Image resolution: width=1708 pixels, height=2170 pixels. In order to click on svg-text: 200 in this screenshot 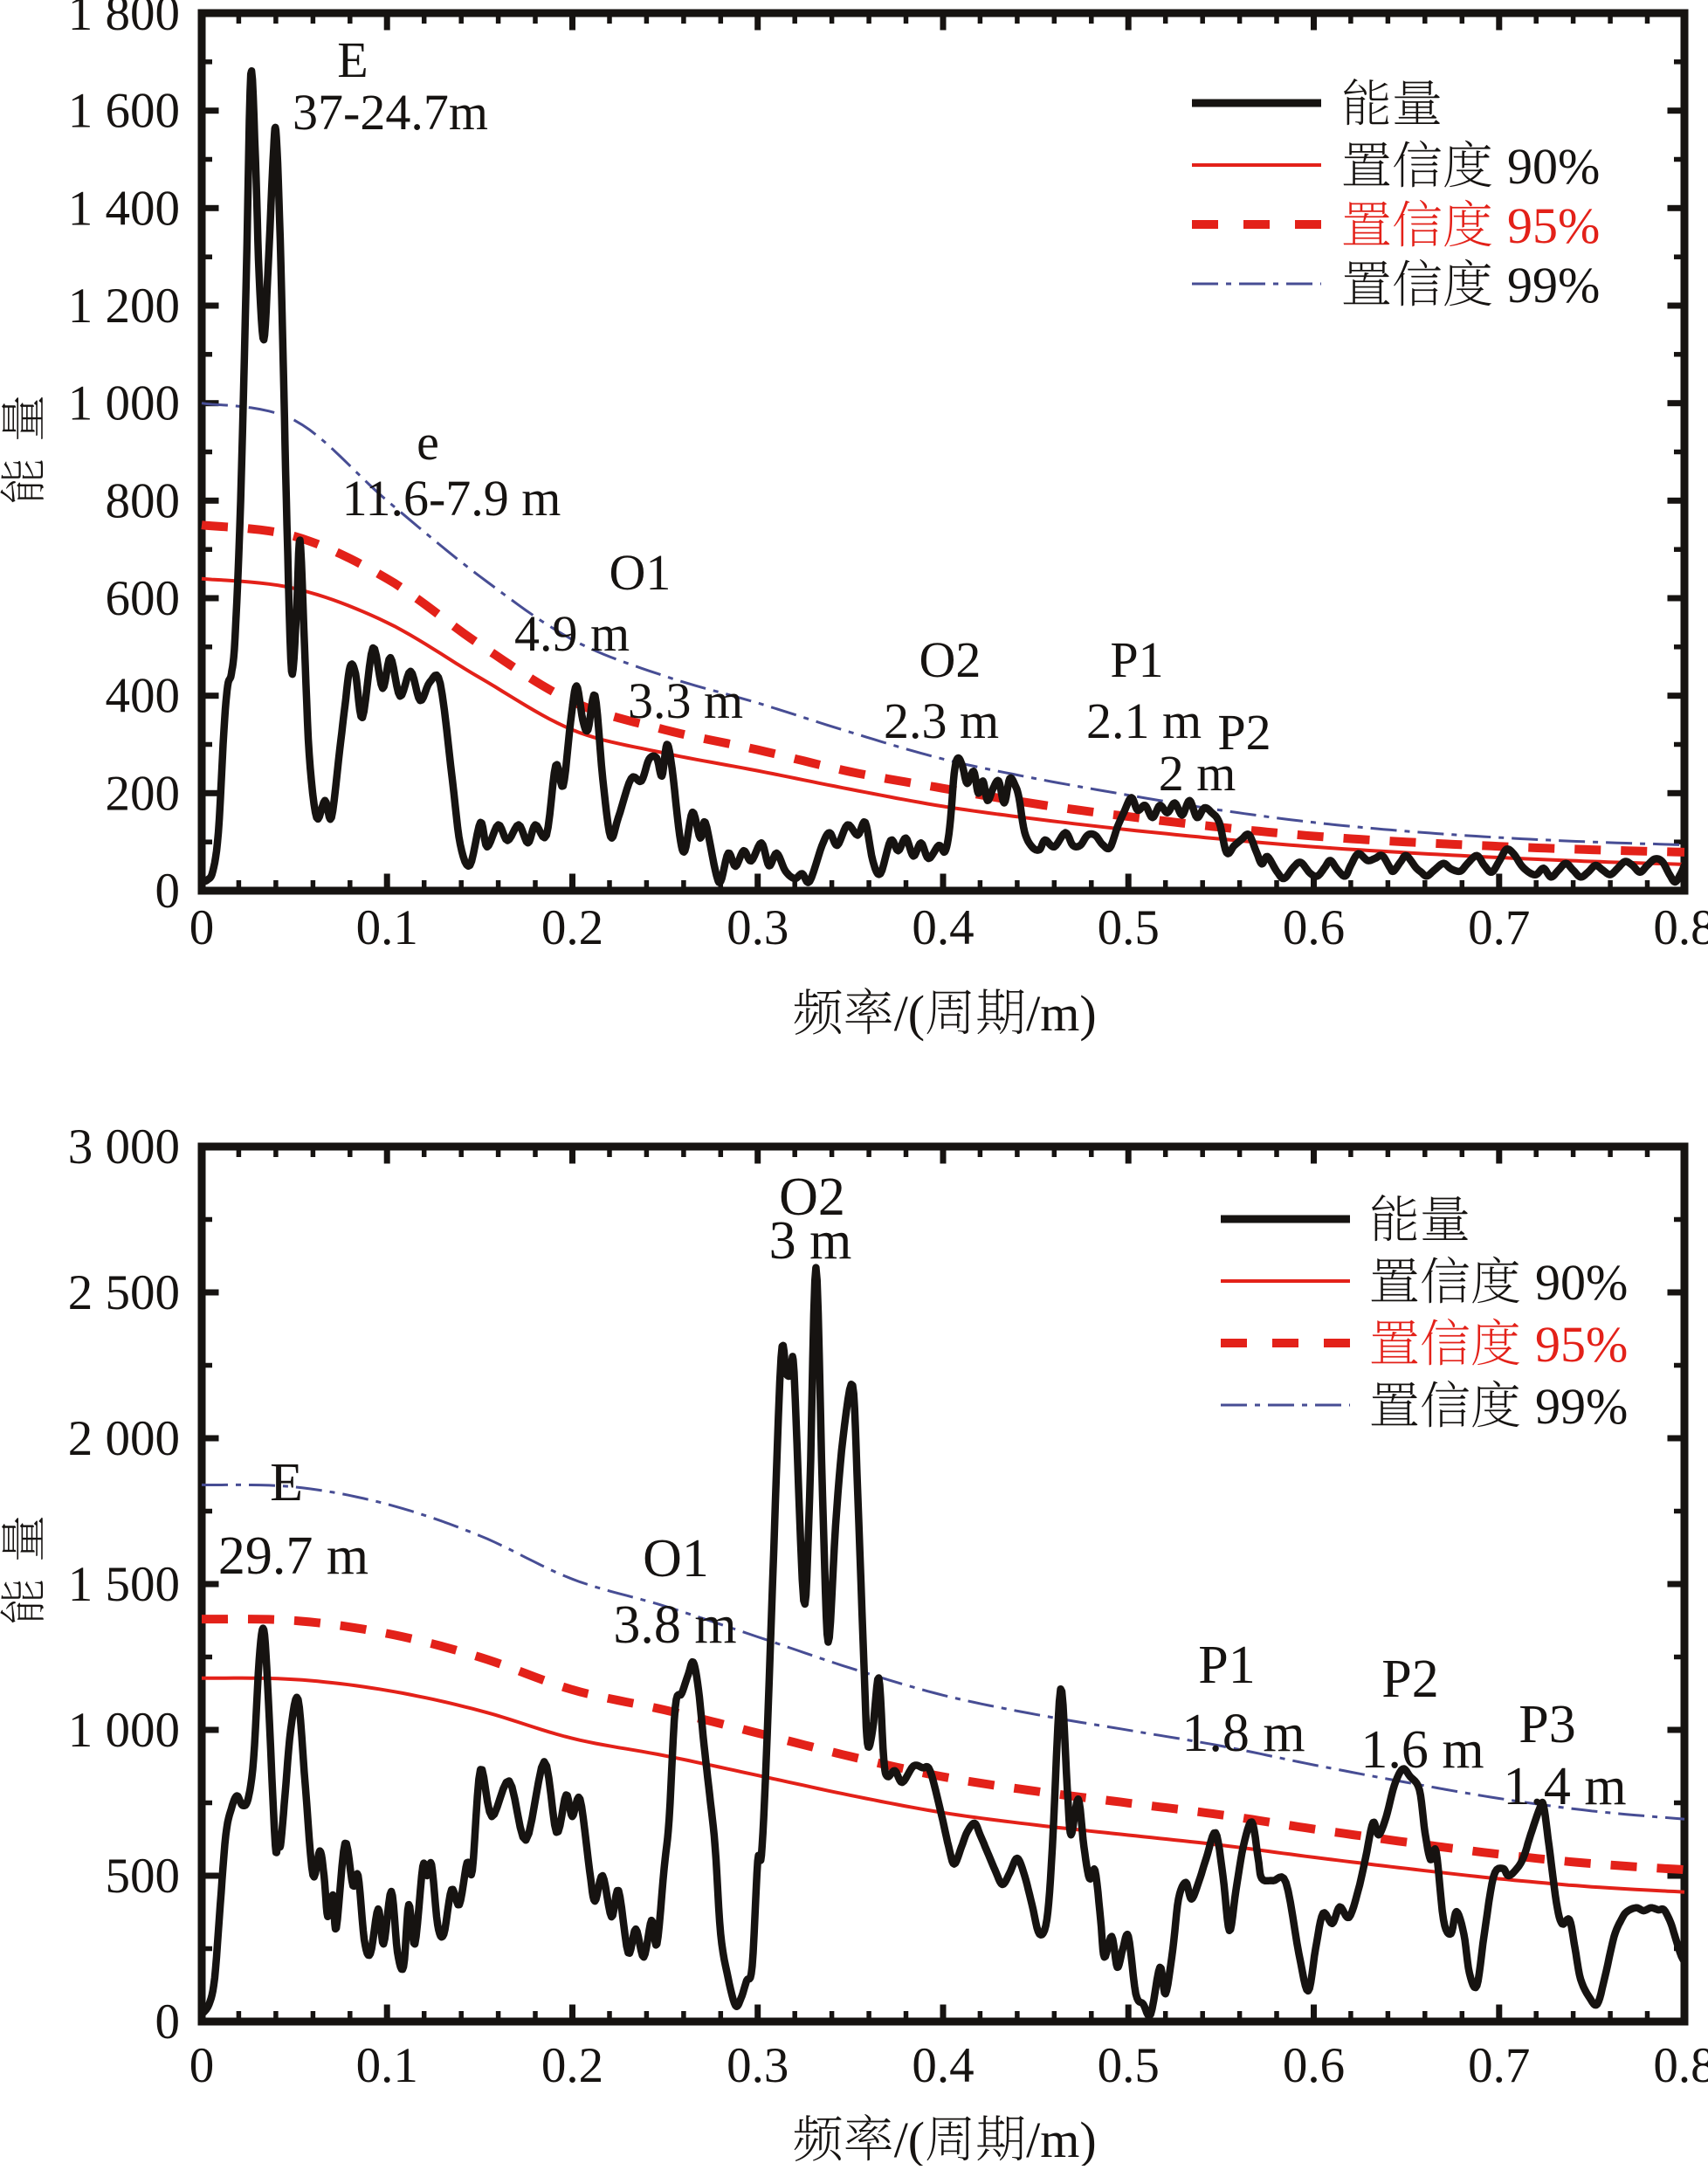, I will do `click(143, 793)`.